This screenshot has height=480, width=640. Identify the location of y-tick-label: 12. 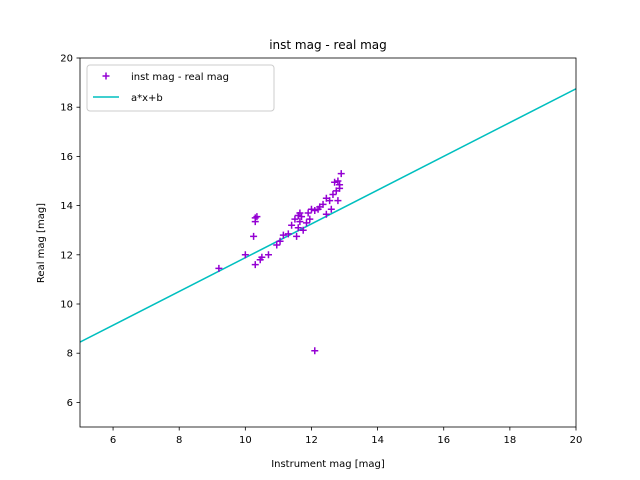
(66, 255).